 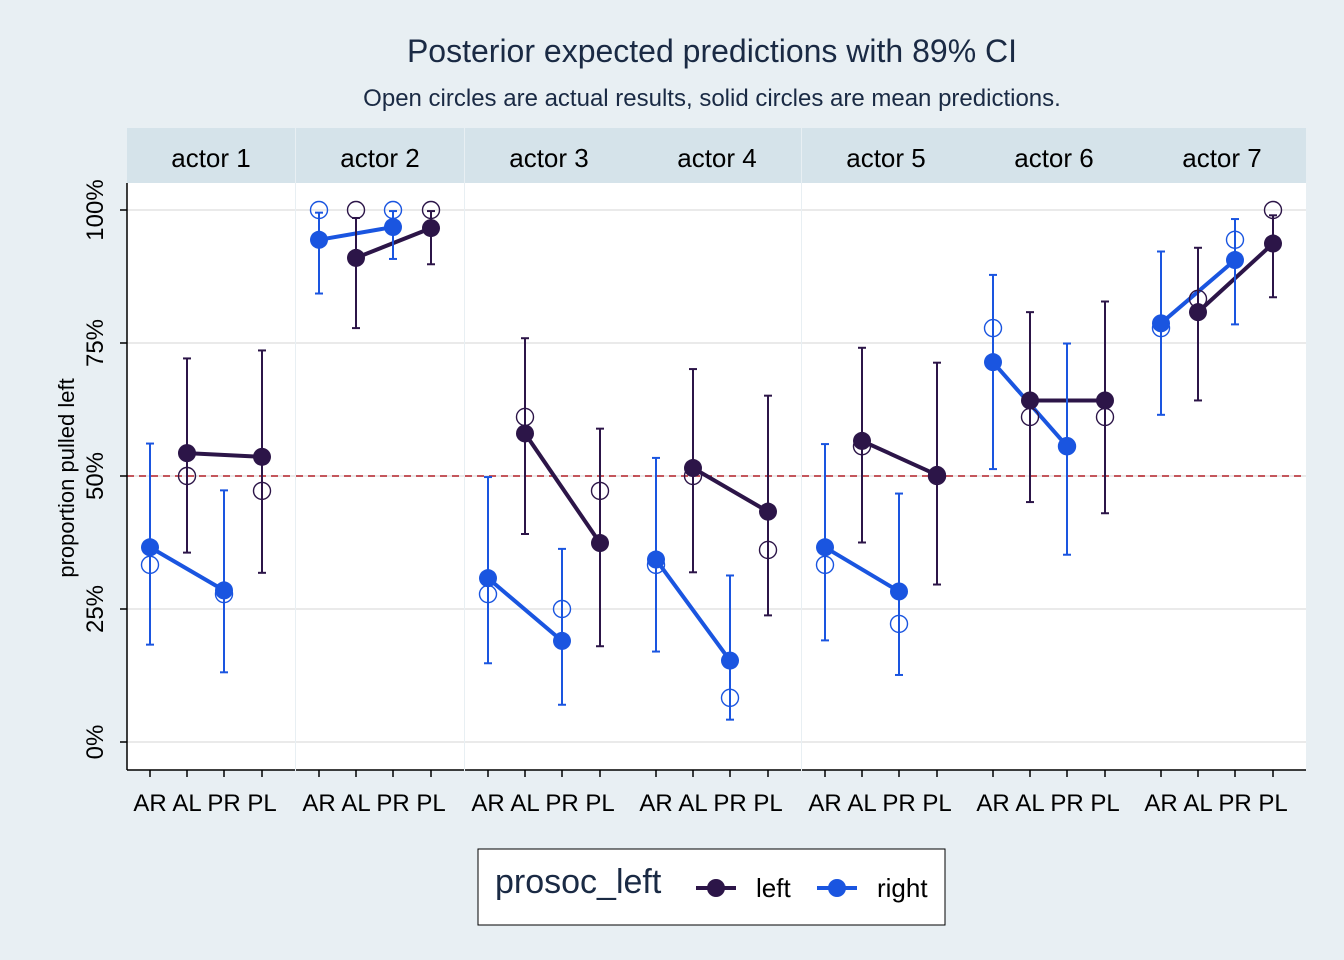 I want to click on facet-panel: actor 4 AR AL PR PL, so click(x=717, y=472).